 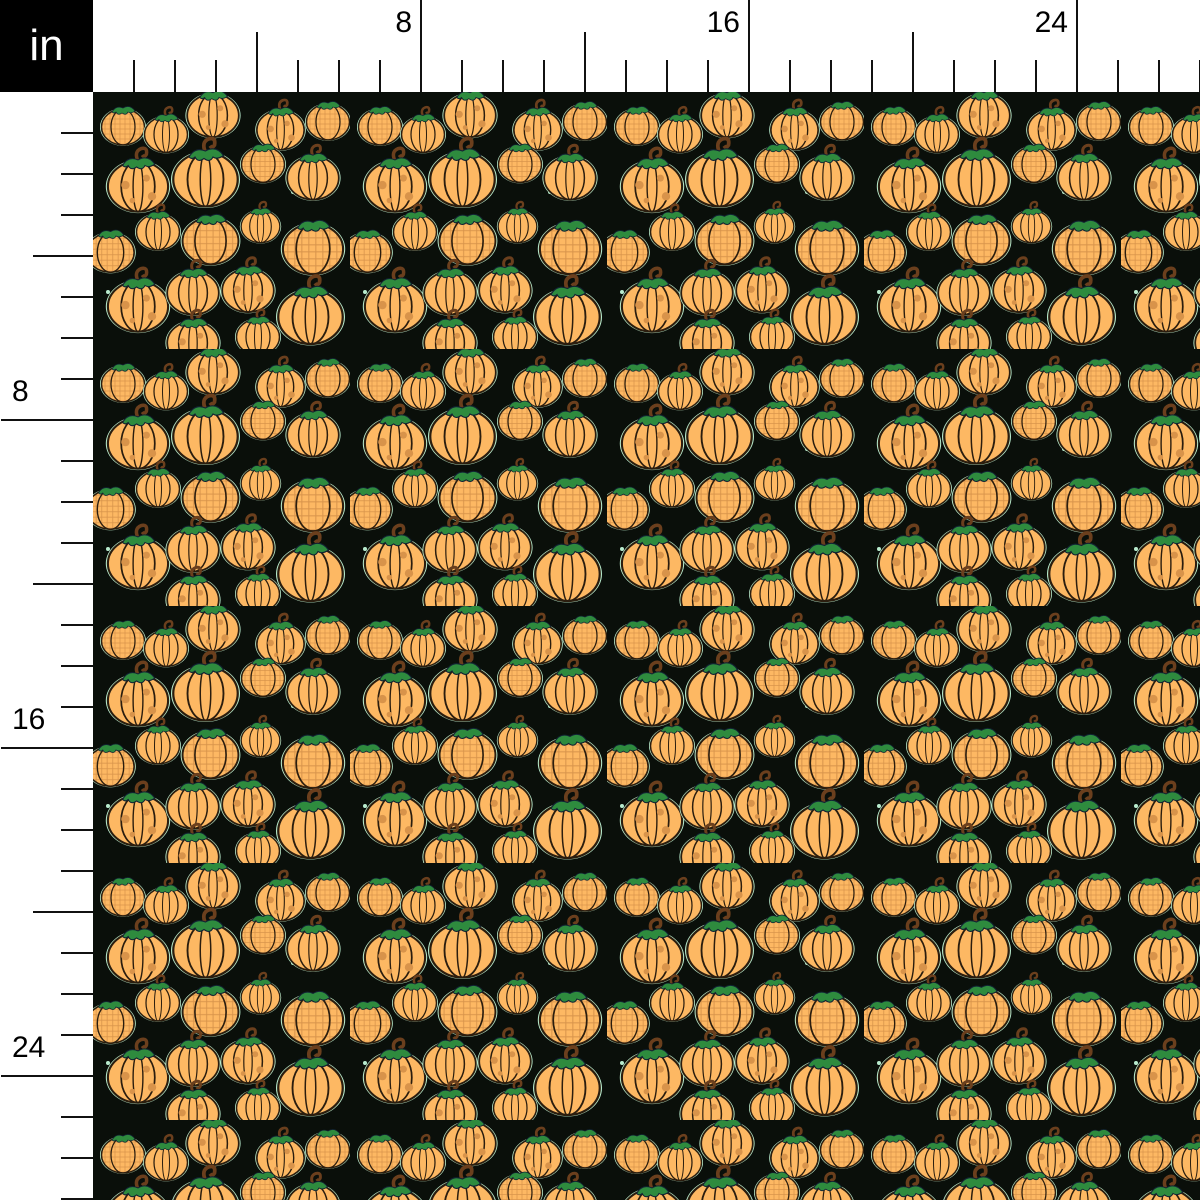 What do you see at coordinates (646, 46) in the screenshot?
I see `top-ruler: 8 16 24` at bounding box center [646, 46].